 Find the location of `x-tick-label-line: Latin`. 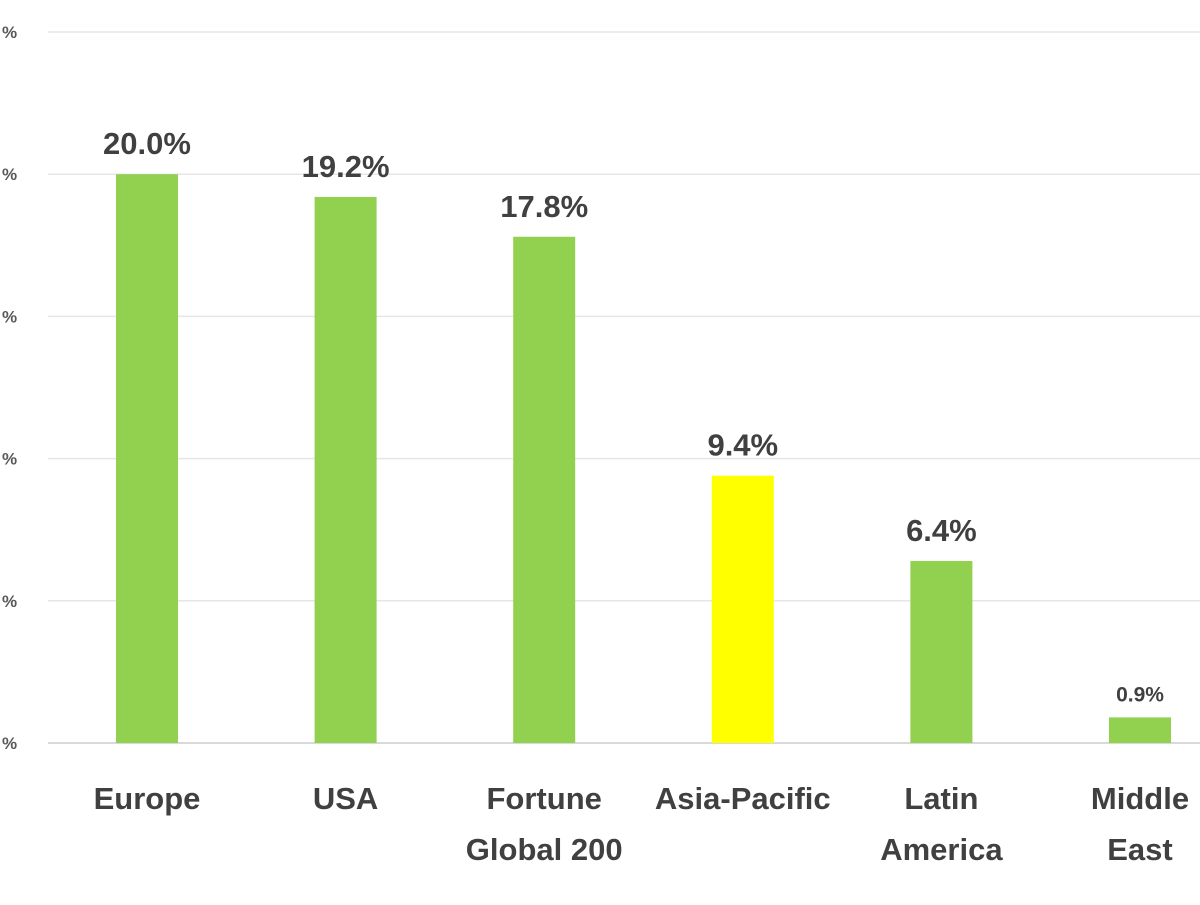

x-tick-label-line: Latin is located at coordinates (941, 798).